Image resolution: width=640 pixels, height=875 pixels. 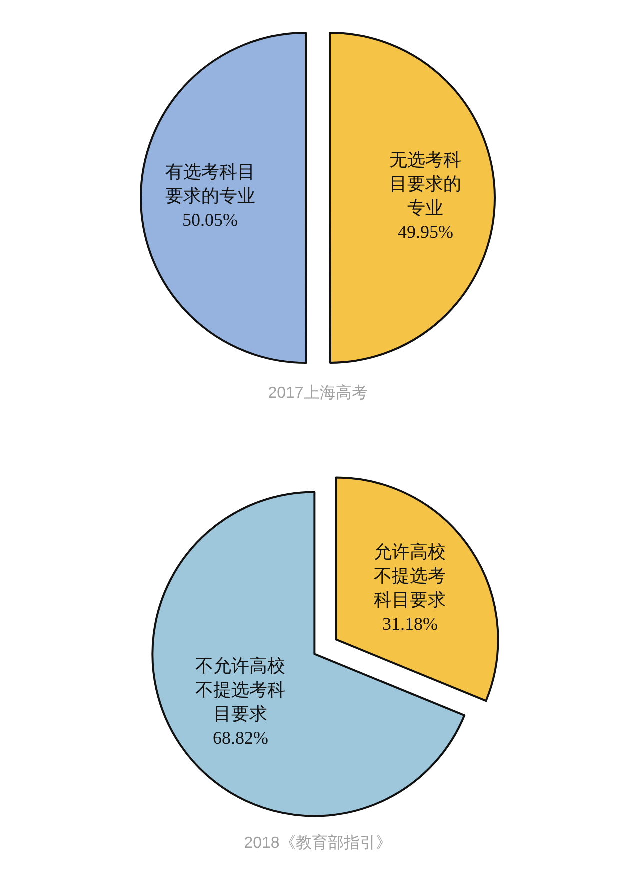 I want to click on slice-label: 允许高校不提选考科目要求, so click(x=410, y=576).